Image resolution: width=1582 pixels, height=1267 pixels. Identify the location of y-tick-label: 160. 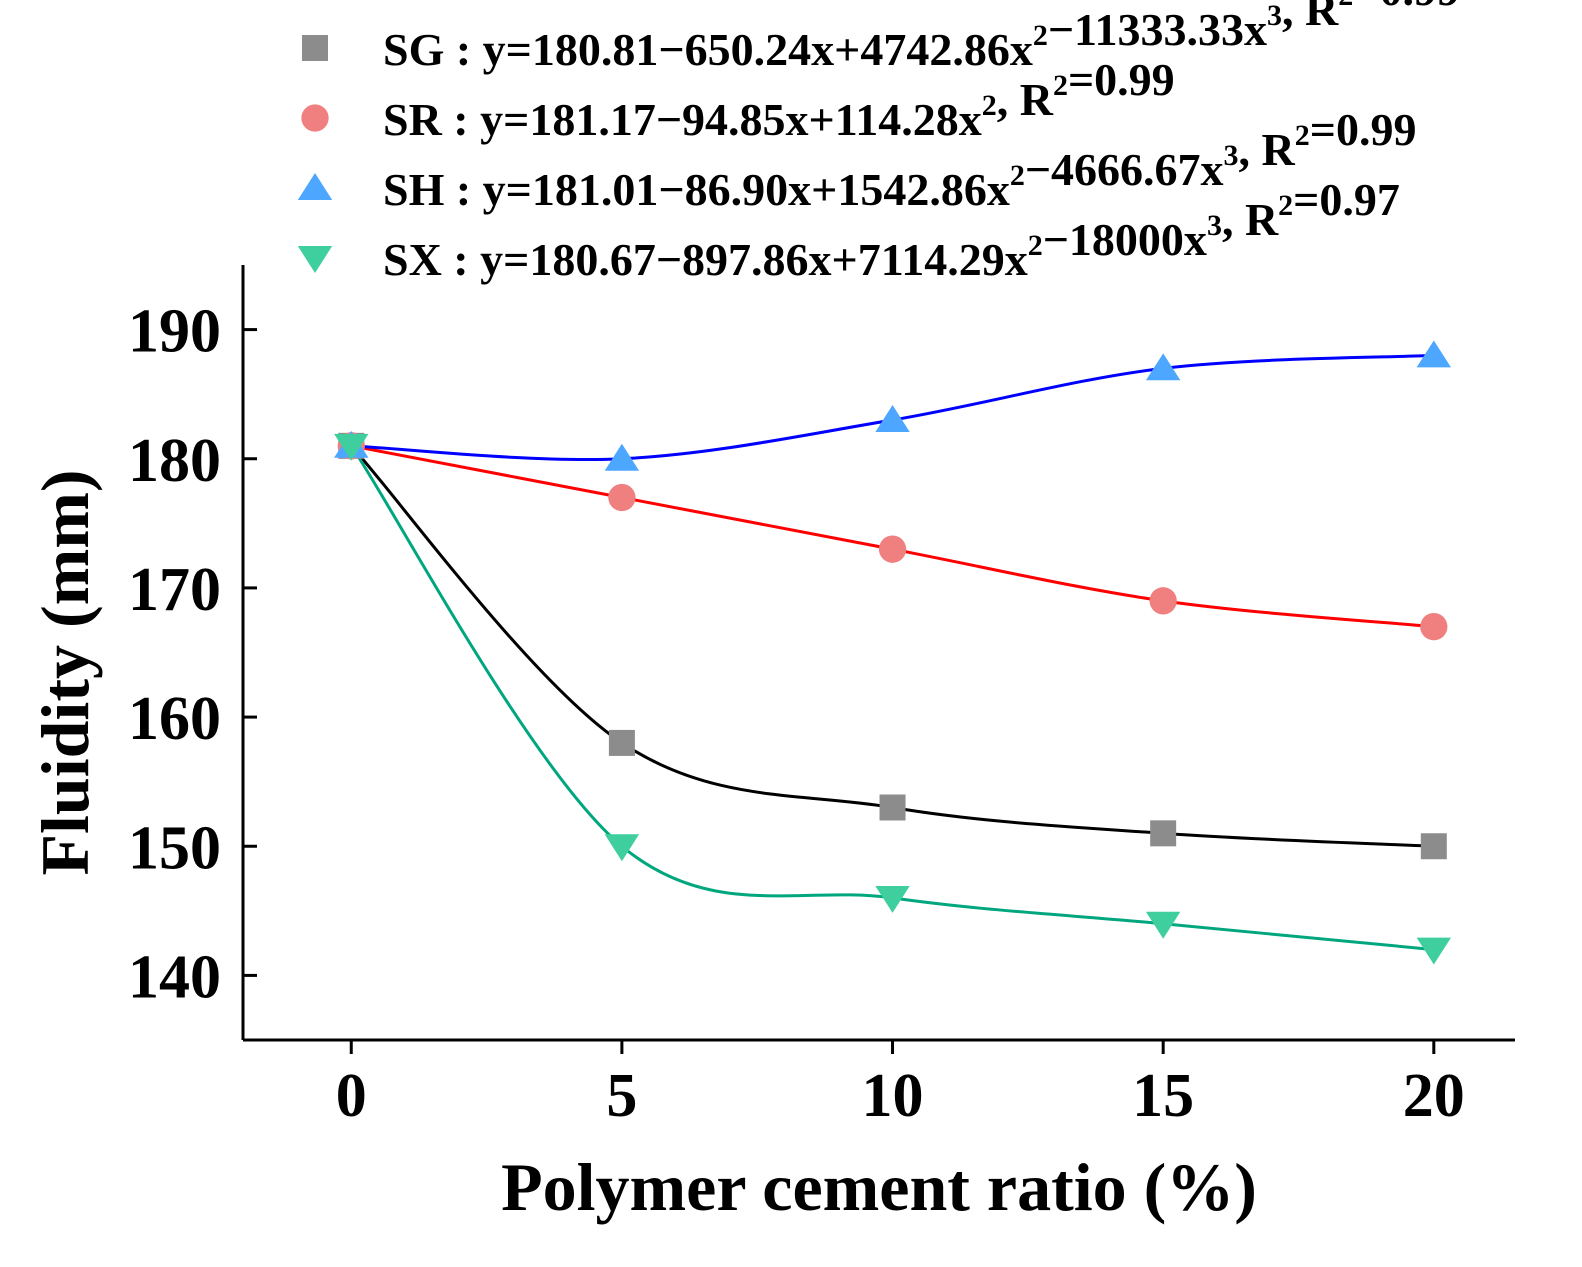
(174, 719).